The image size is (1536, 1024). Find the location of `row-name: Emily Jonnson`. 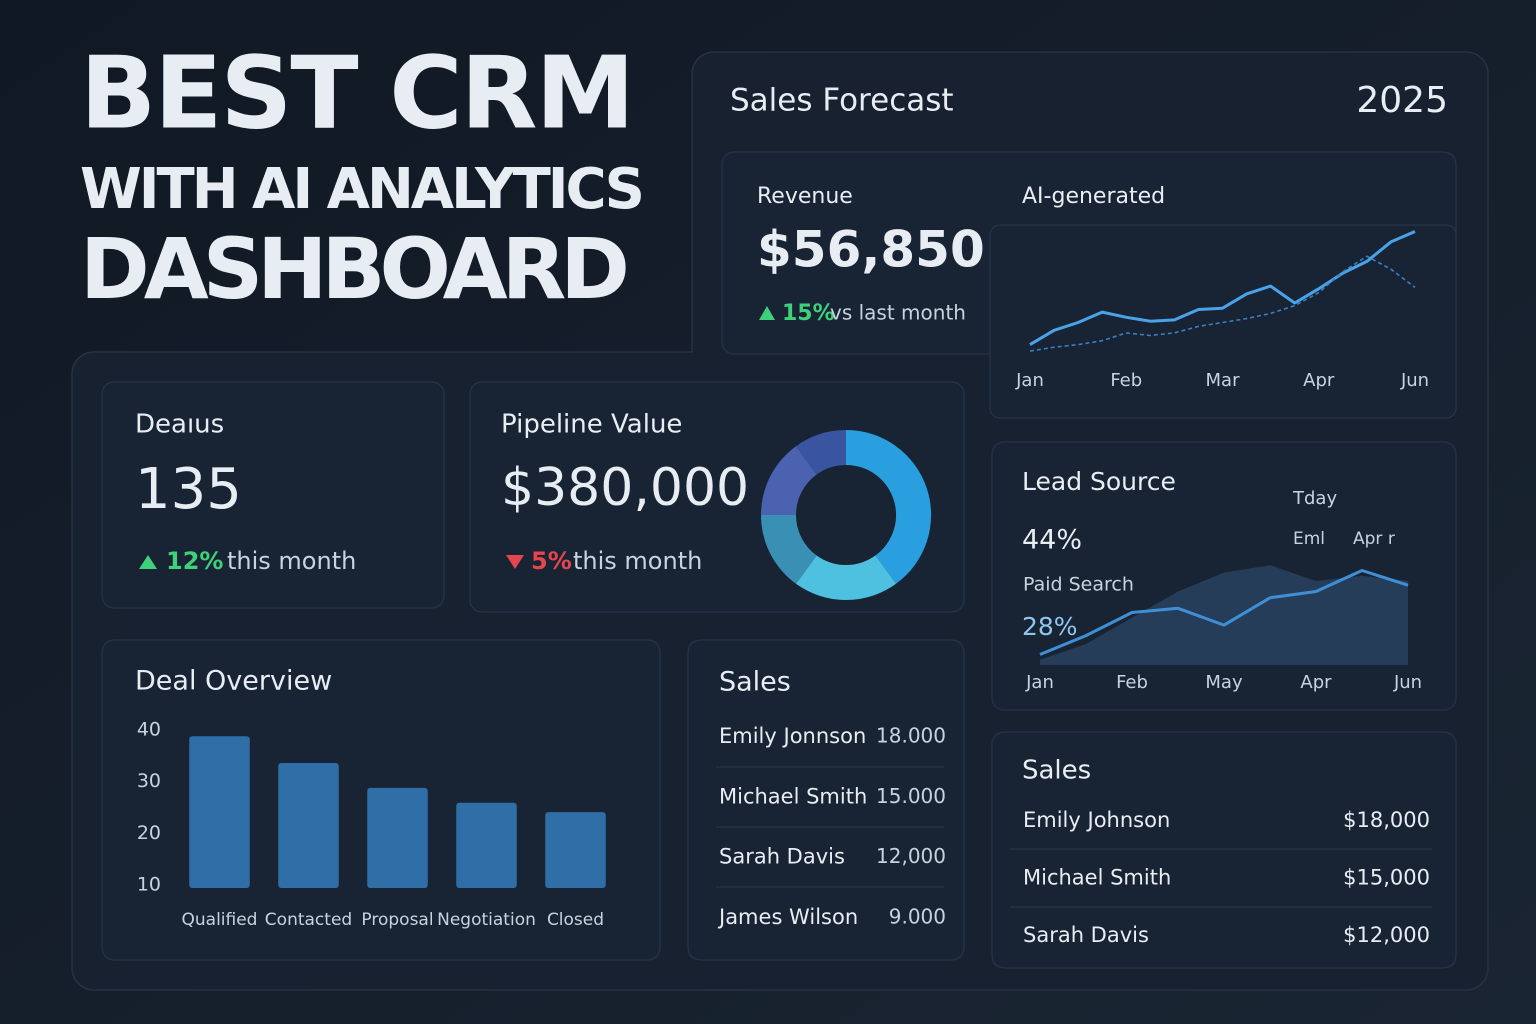

row-name: Emily Jonnson is located at coordinates (792, 736).